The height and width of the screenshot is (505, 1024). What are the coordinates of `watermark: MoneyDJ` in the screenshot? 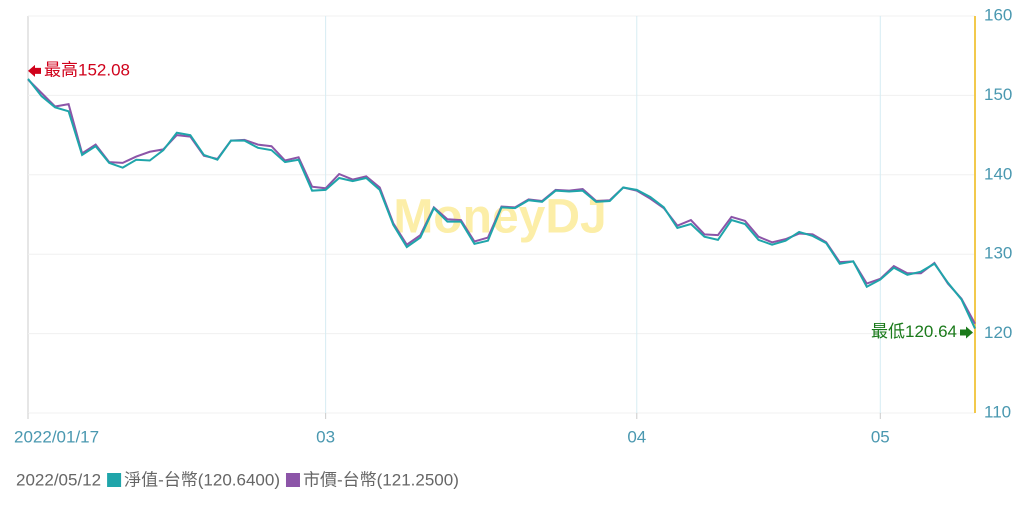 It's located at (499, 217).